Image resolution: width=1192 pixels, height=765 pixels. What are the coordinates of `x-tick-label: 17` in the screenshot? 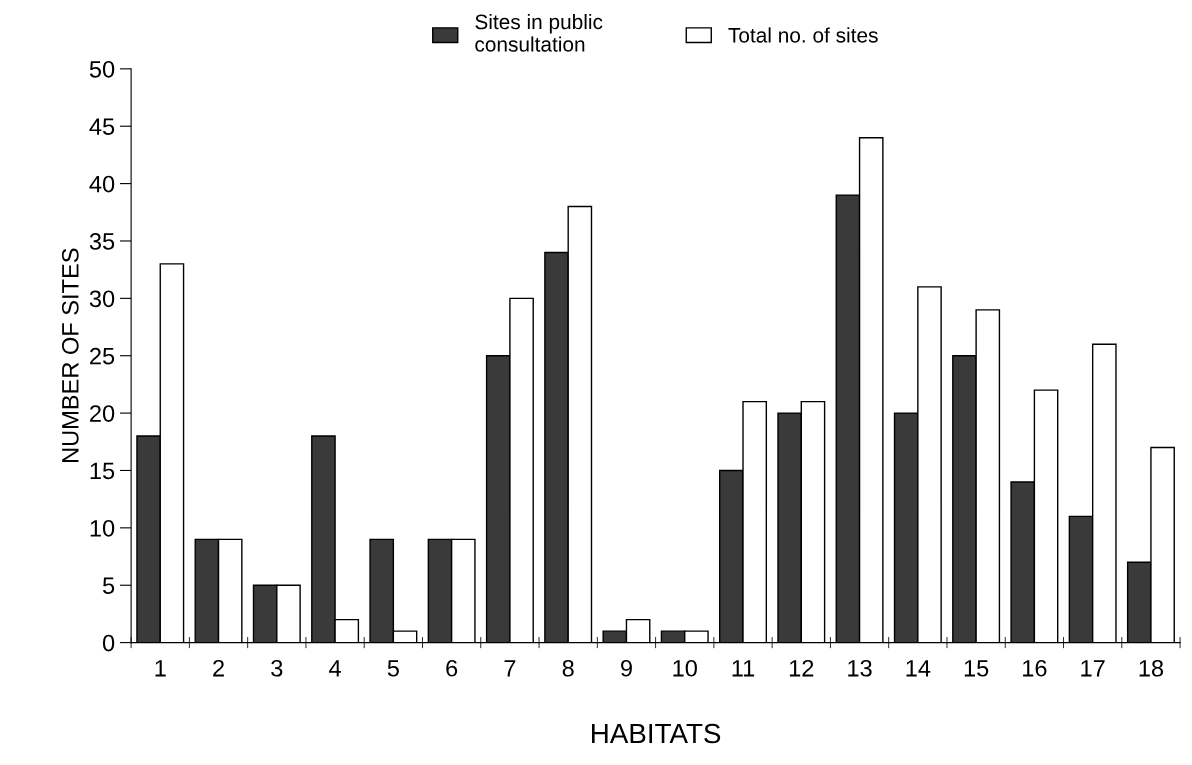 It's located at (1093, 668).